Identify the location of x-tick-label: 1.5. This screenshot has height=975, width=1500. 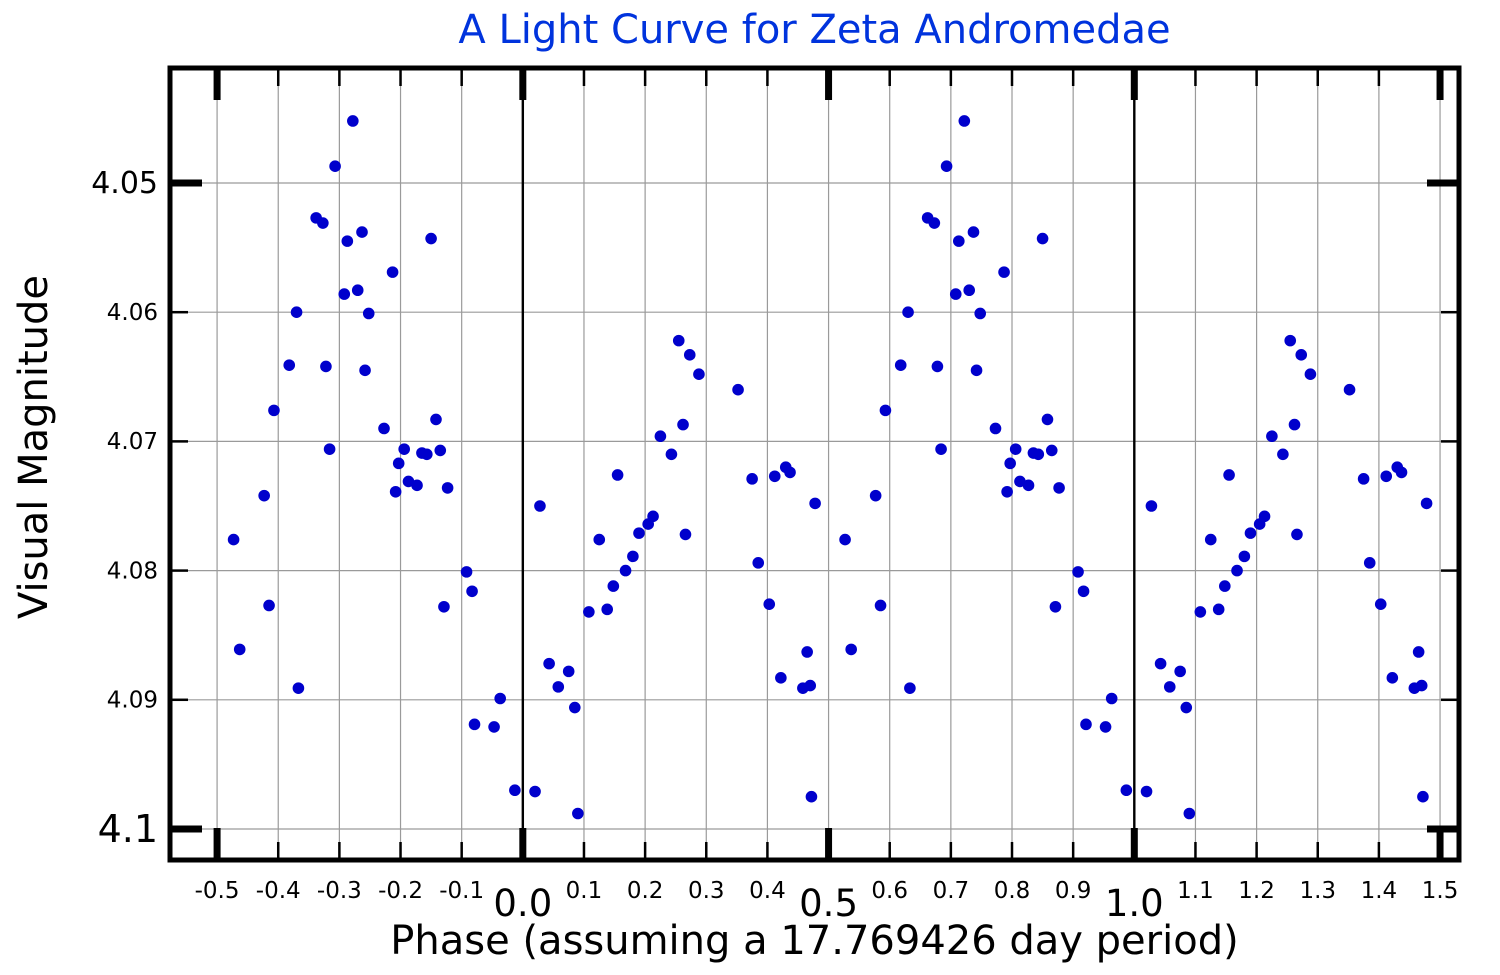
(1440, 891).